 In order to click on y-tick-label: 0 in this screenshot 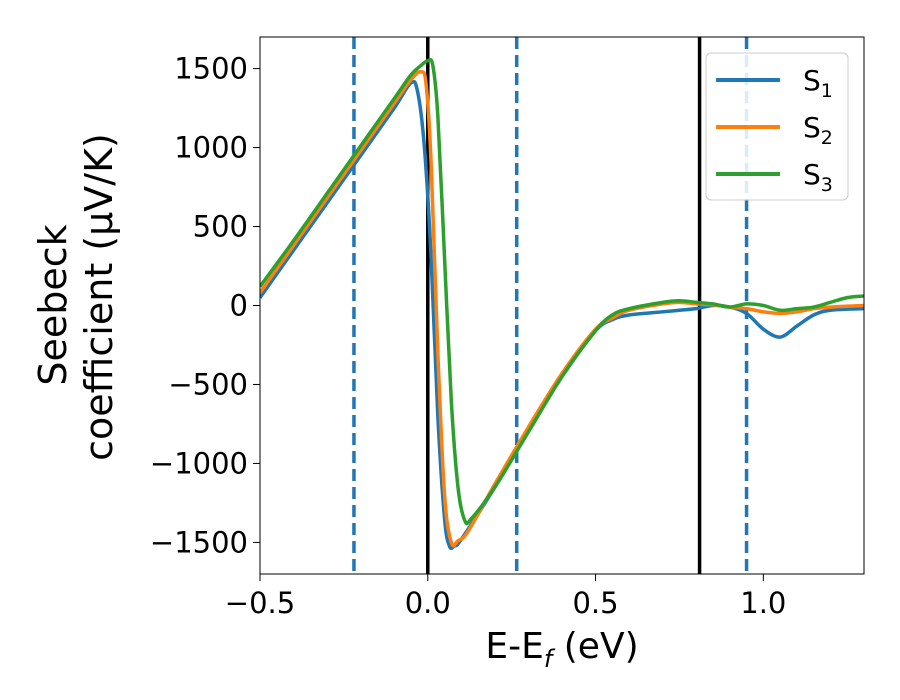, I will do `click(239, 306)`.